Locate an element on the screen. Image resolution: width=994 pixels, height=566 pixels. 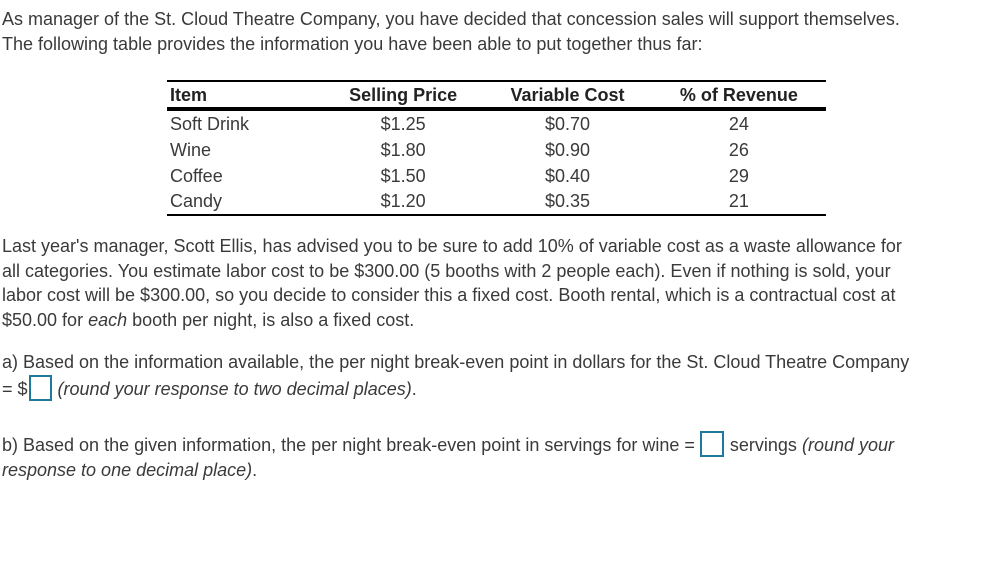
cell-selling-price: $1.50 is located at coordinates (403, 176).